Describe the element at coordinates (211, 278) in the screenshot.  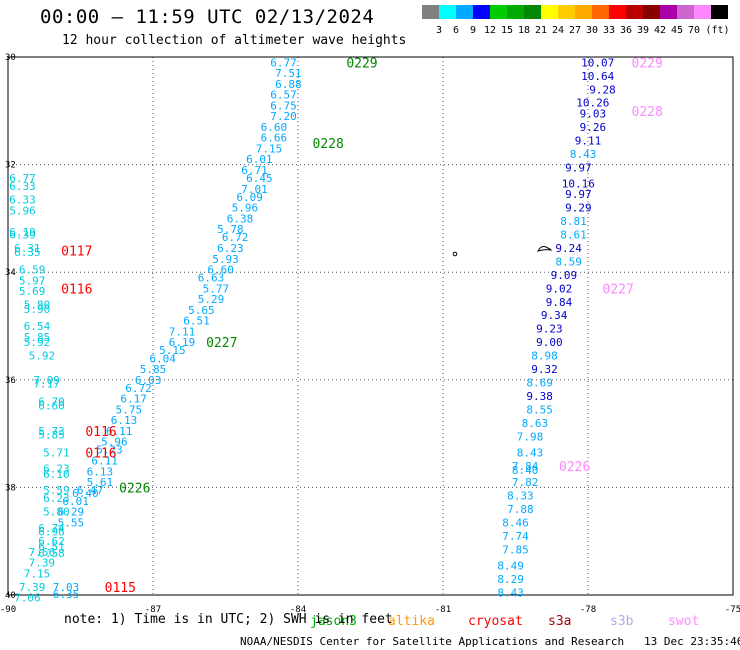
I see `swh-value-label: 6.63` at that location.